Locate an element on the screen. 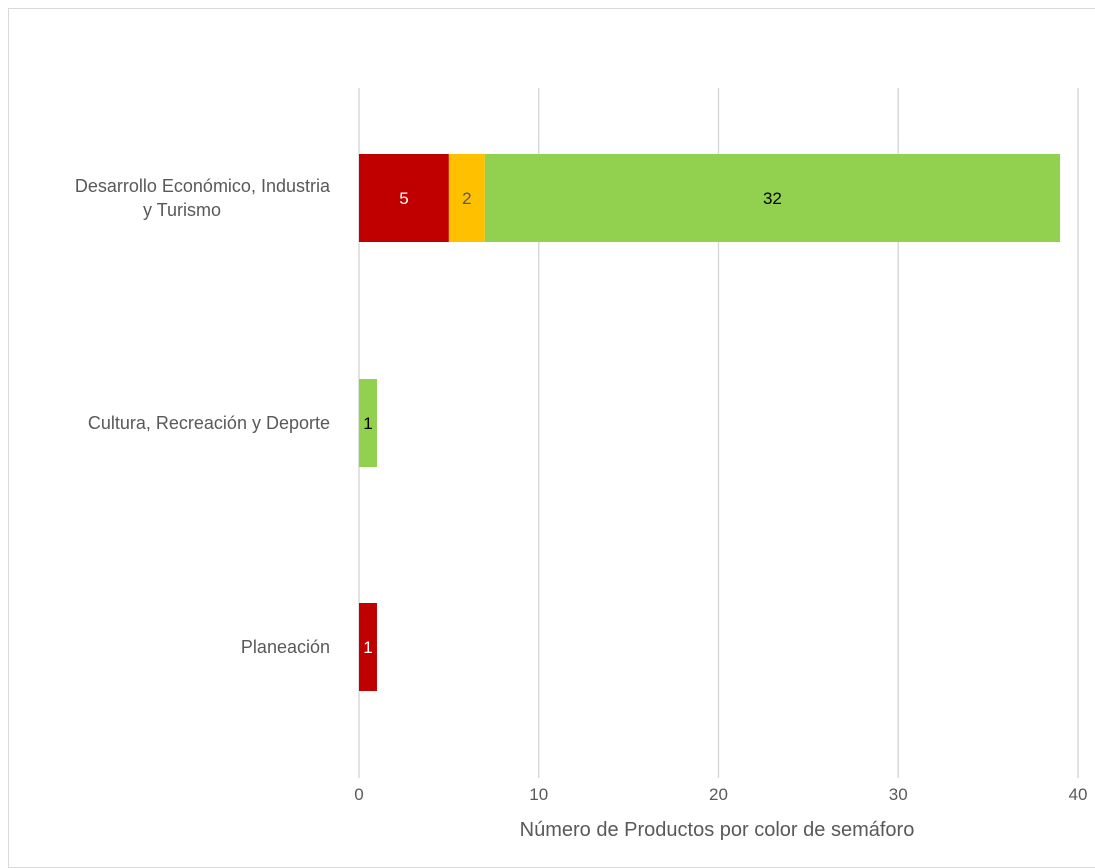 The height and width of the screenshot is (868, 1095). x-tick-label: 20 is located at coordinates (718, 794).